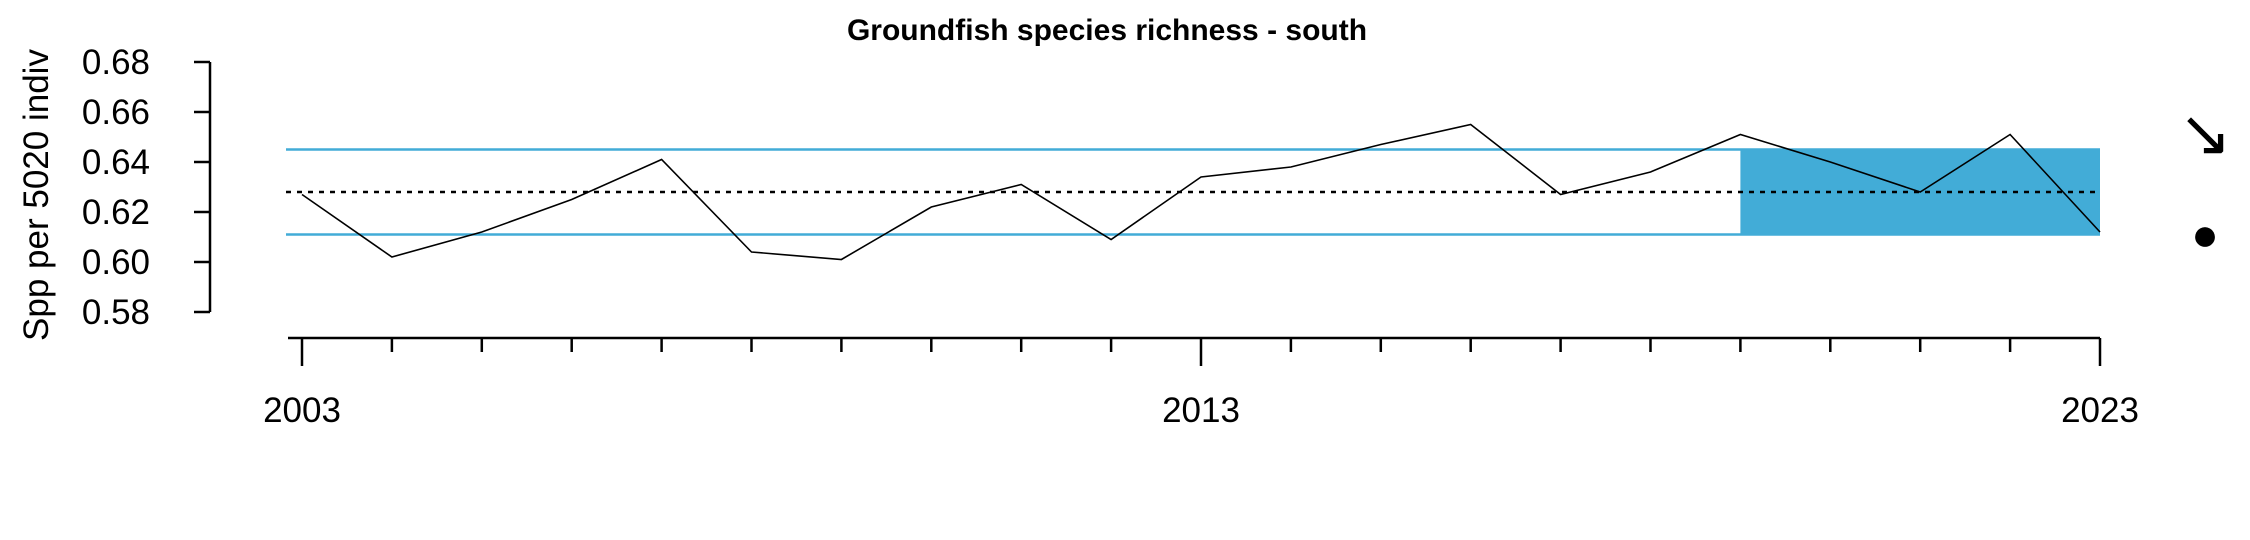 This screenshot has width=2250, height=540. I want to click on x-tick-label: 2023, so click(2100, 410).